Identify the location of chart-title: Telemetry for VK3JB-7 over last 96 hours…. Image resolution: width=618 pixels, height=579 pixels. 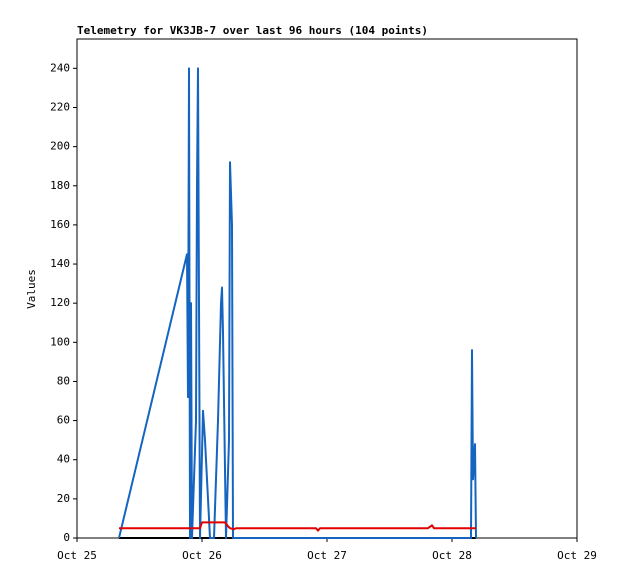
(252, 30).